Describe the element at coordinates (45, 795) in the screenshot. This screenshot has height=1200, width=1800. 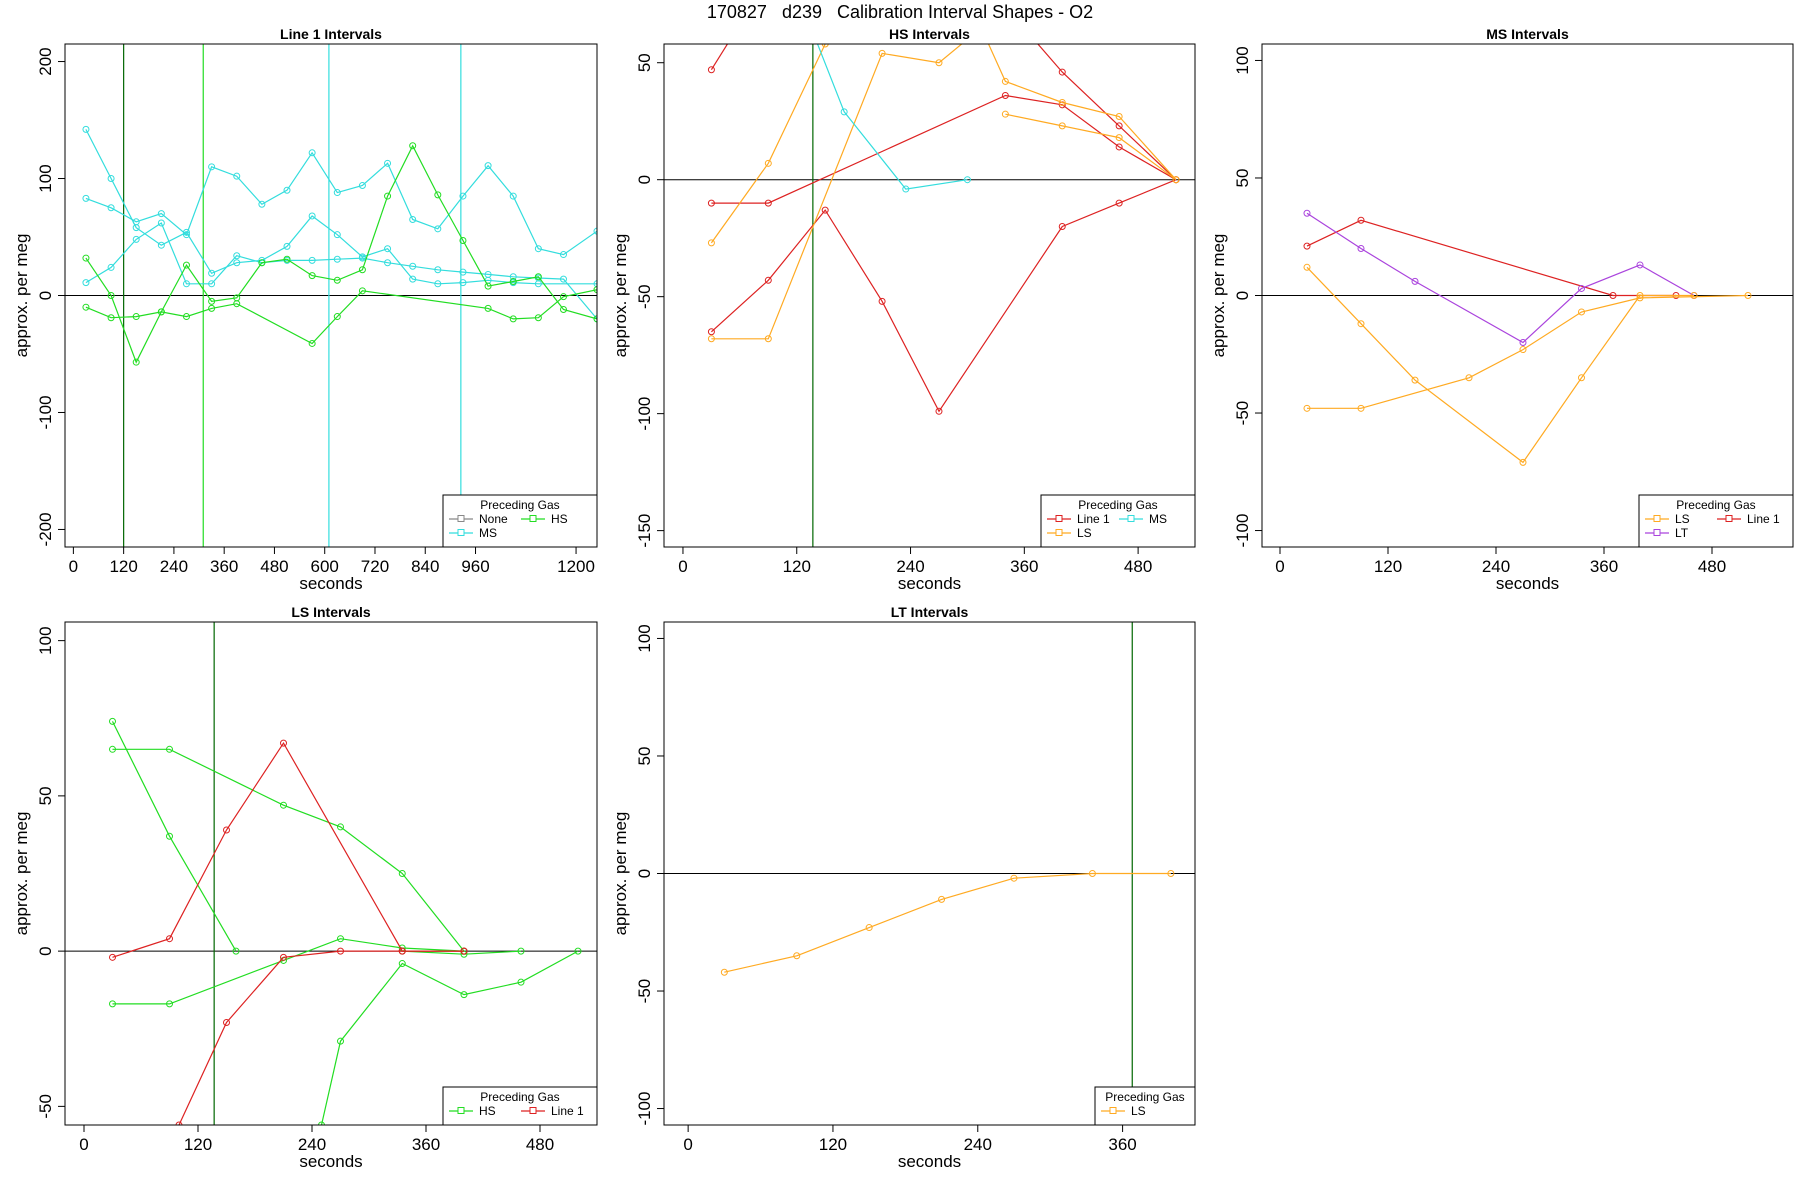
I see `y-tick-label-2: 50` at that location.